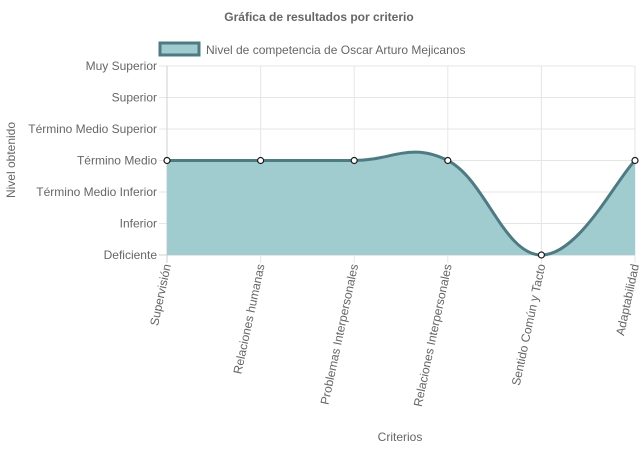 The height and width of the screenshot is (449, 639). Describe the element at coordinates (318, 17) in the screenshot. I see `chart-title: Gráfica de resultados por criterio` at that location.